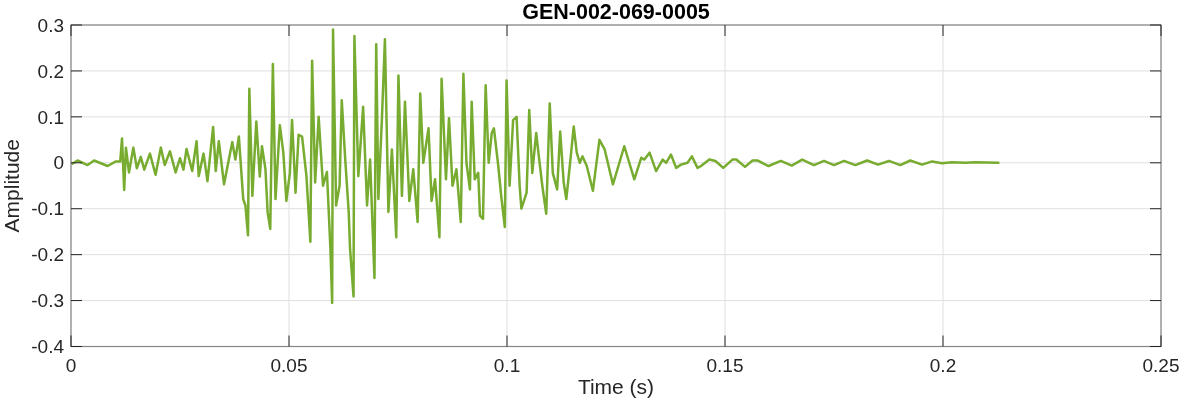  What do you see at coordinates (616, 386) in the screenshot?
I see `x-axis-title: Time (s)` at bounding box center [616, 386].